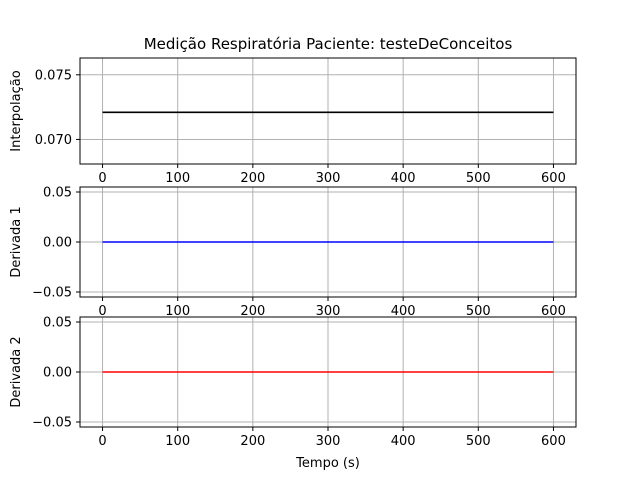  What do you see at coordinates (53, 75) in the screenshot?
I see `y-tick-label: 0.075` at bounding box center [53, 75].